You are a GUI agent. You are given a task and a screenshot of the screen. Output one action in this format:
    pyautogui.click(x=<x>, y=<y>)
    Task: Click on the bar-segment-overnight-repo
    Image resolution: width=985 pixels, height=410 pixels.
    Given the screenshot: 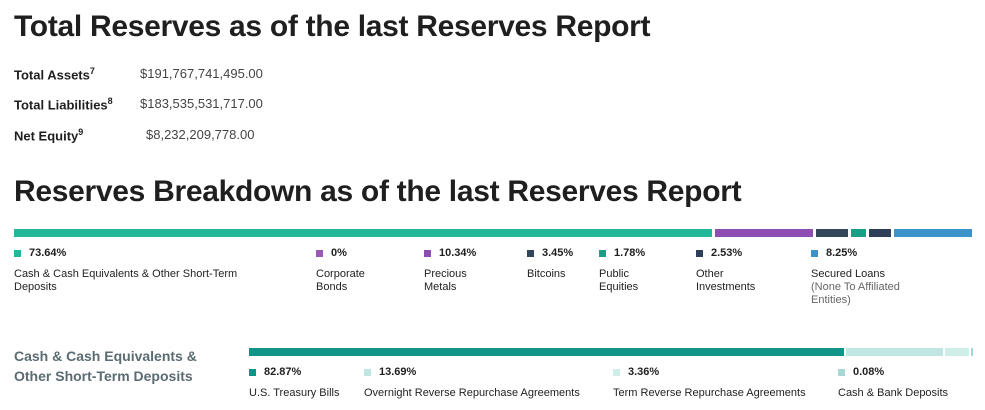 What is the action you would take?
    pyautogui.click(x=894, y=352)
    